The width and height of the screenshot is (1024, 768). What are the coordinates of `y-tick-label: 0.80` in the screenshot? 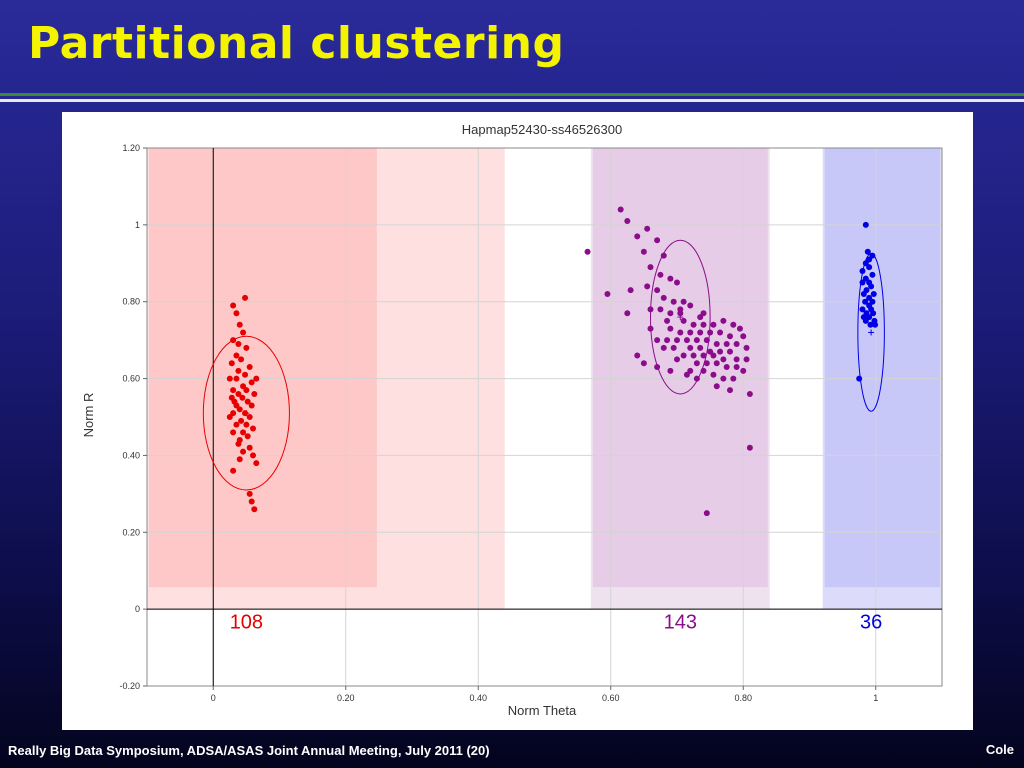 It's located at (131, 302).